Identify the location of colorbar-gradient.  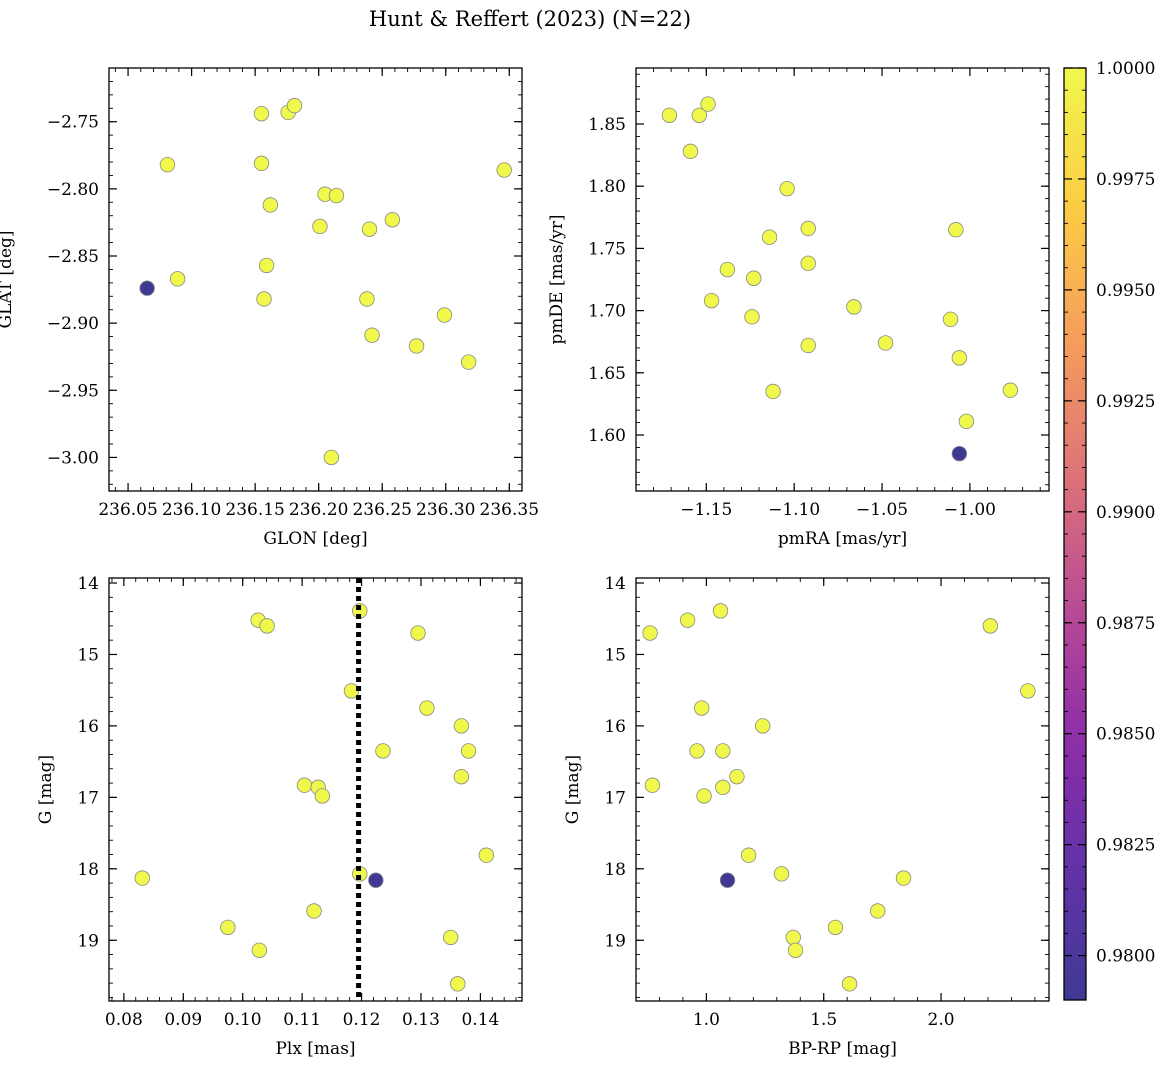
(1075, 534).